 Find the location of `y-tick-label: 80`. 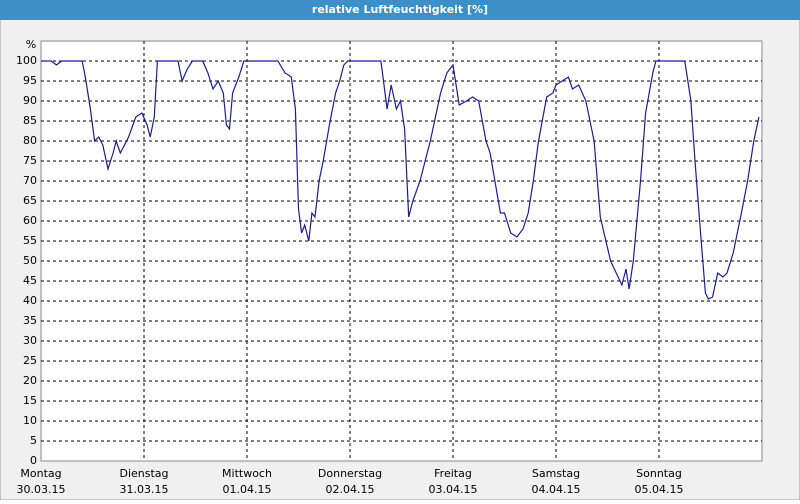

y-tick-label: 80 is located at coordinates (30, 140).